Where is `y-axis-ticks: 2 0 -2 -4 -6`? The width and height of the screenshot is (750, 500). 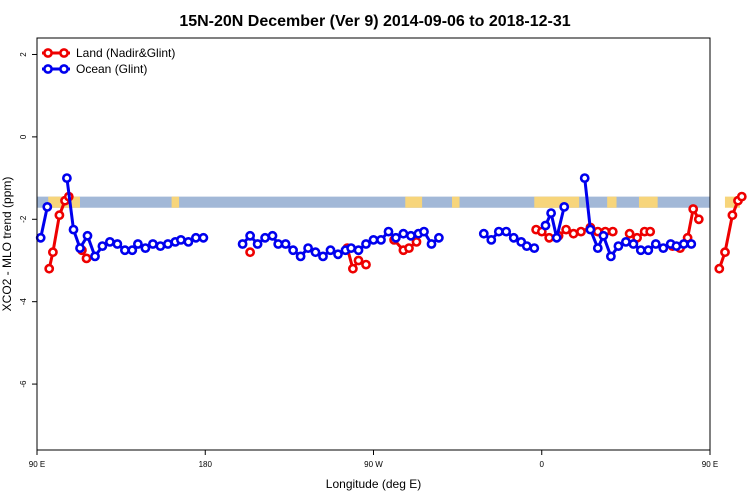 y-axis-ticks: 2 0 -2 -4 -6 is located at coordinates (28, 220).